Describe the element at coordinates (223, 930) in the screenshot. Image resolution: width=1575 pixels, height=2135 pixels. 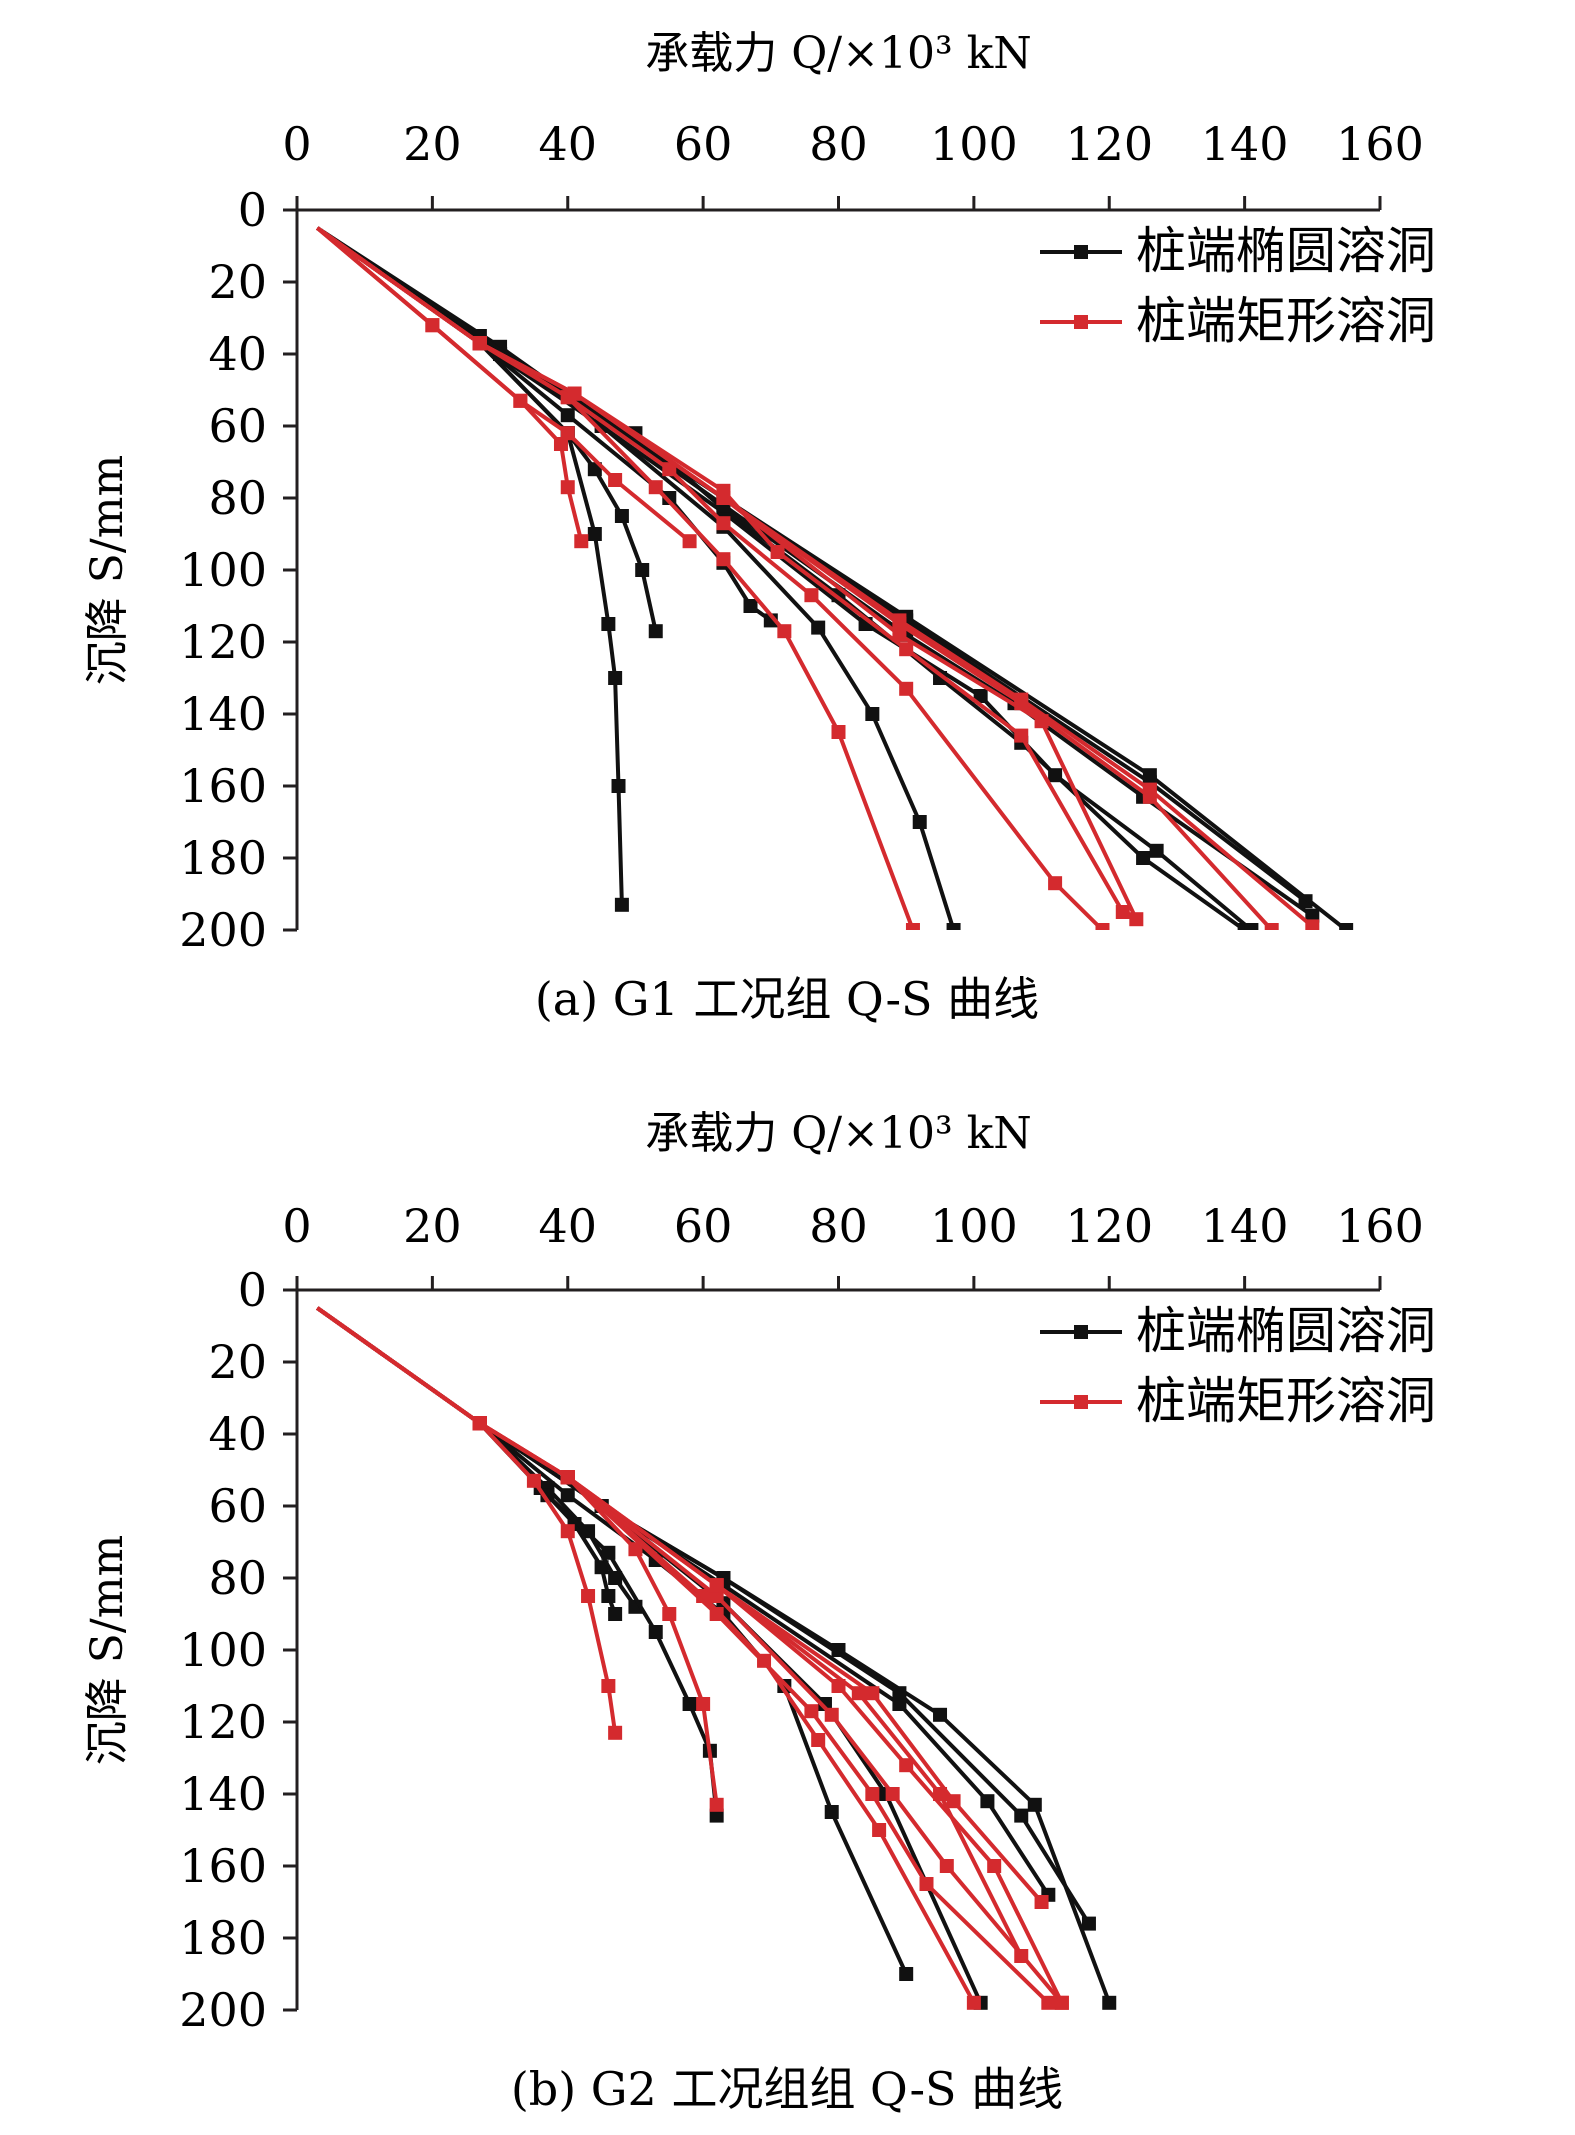
I see `y-tick-label: 200` at that location.